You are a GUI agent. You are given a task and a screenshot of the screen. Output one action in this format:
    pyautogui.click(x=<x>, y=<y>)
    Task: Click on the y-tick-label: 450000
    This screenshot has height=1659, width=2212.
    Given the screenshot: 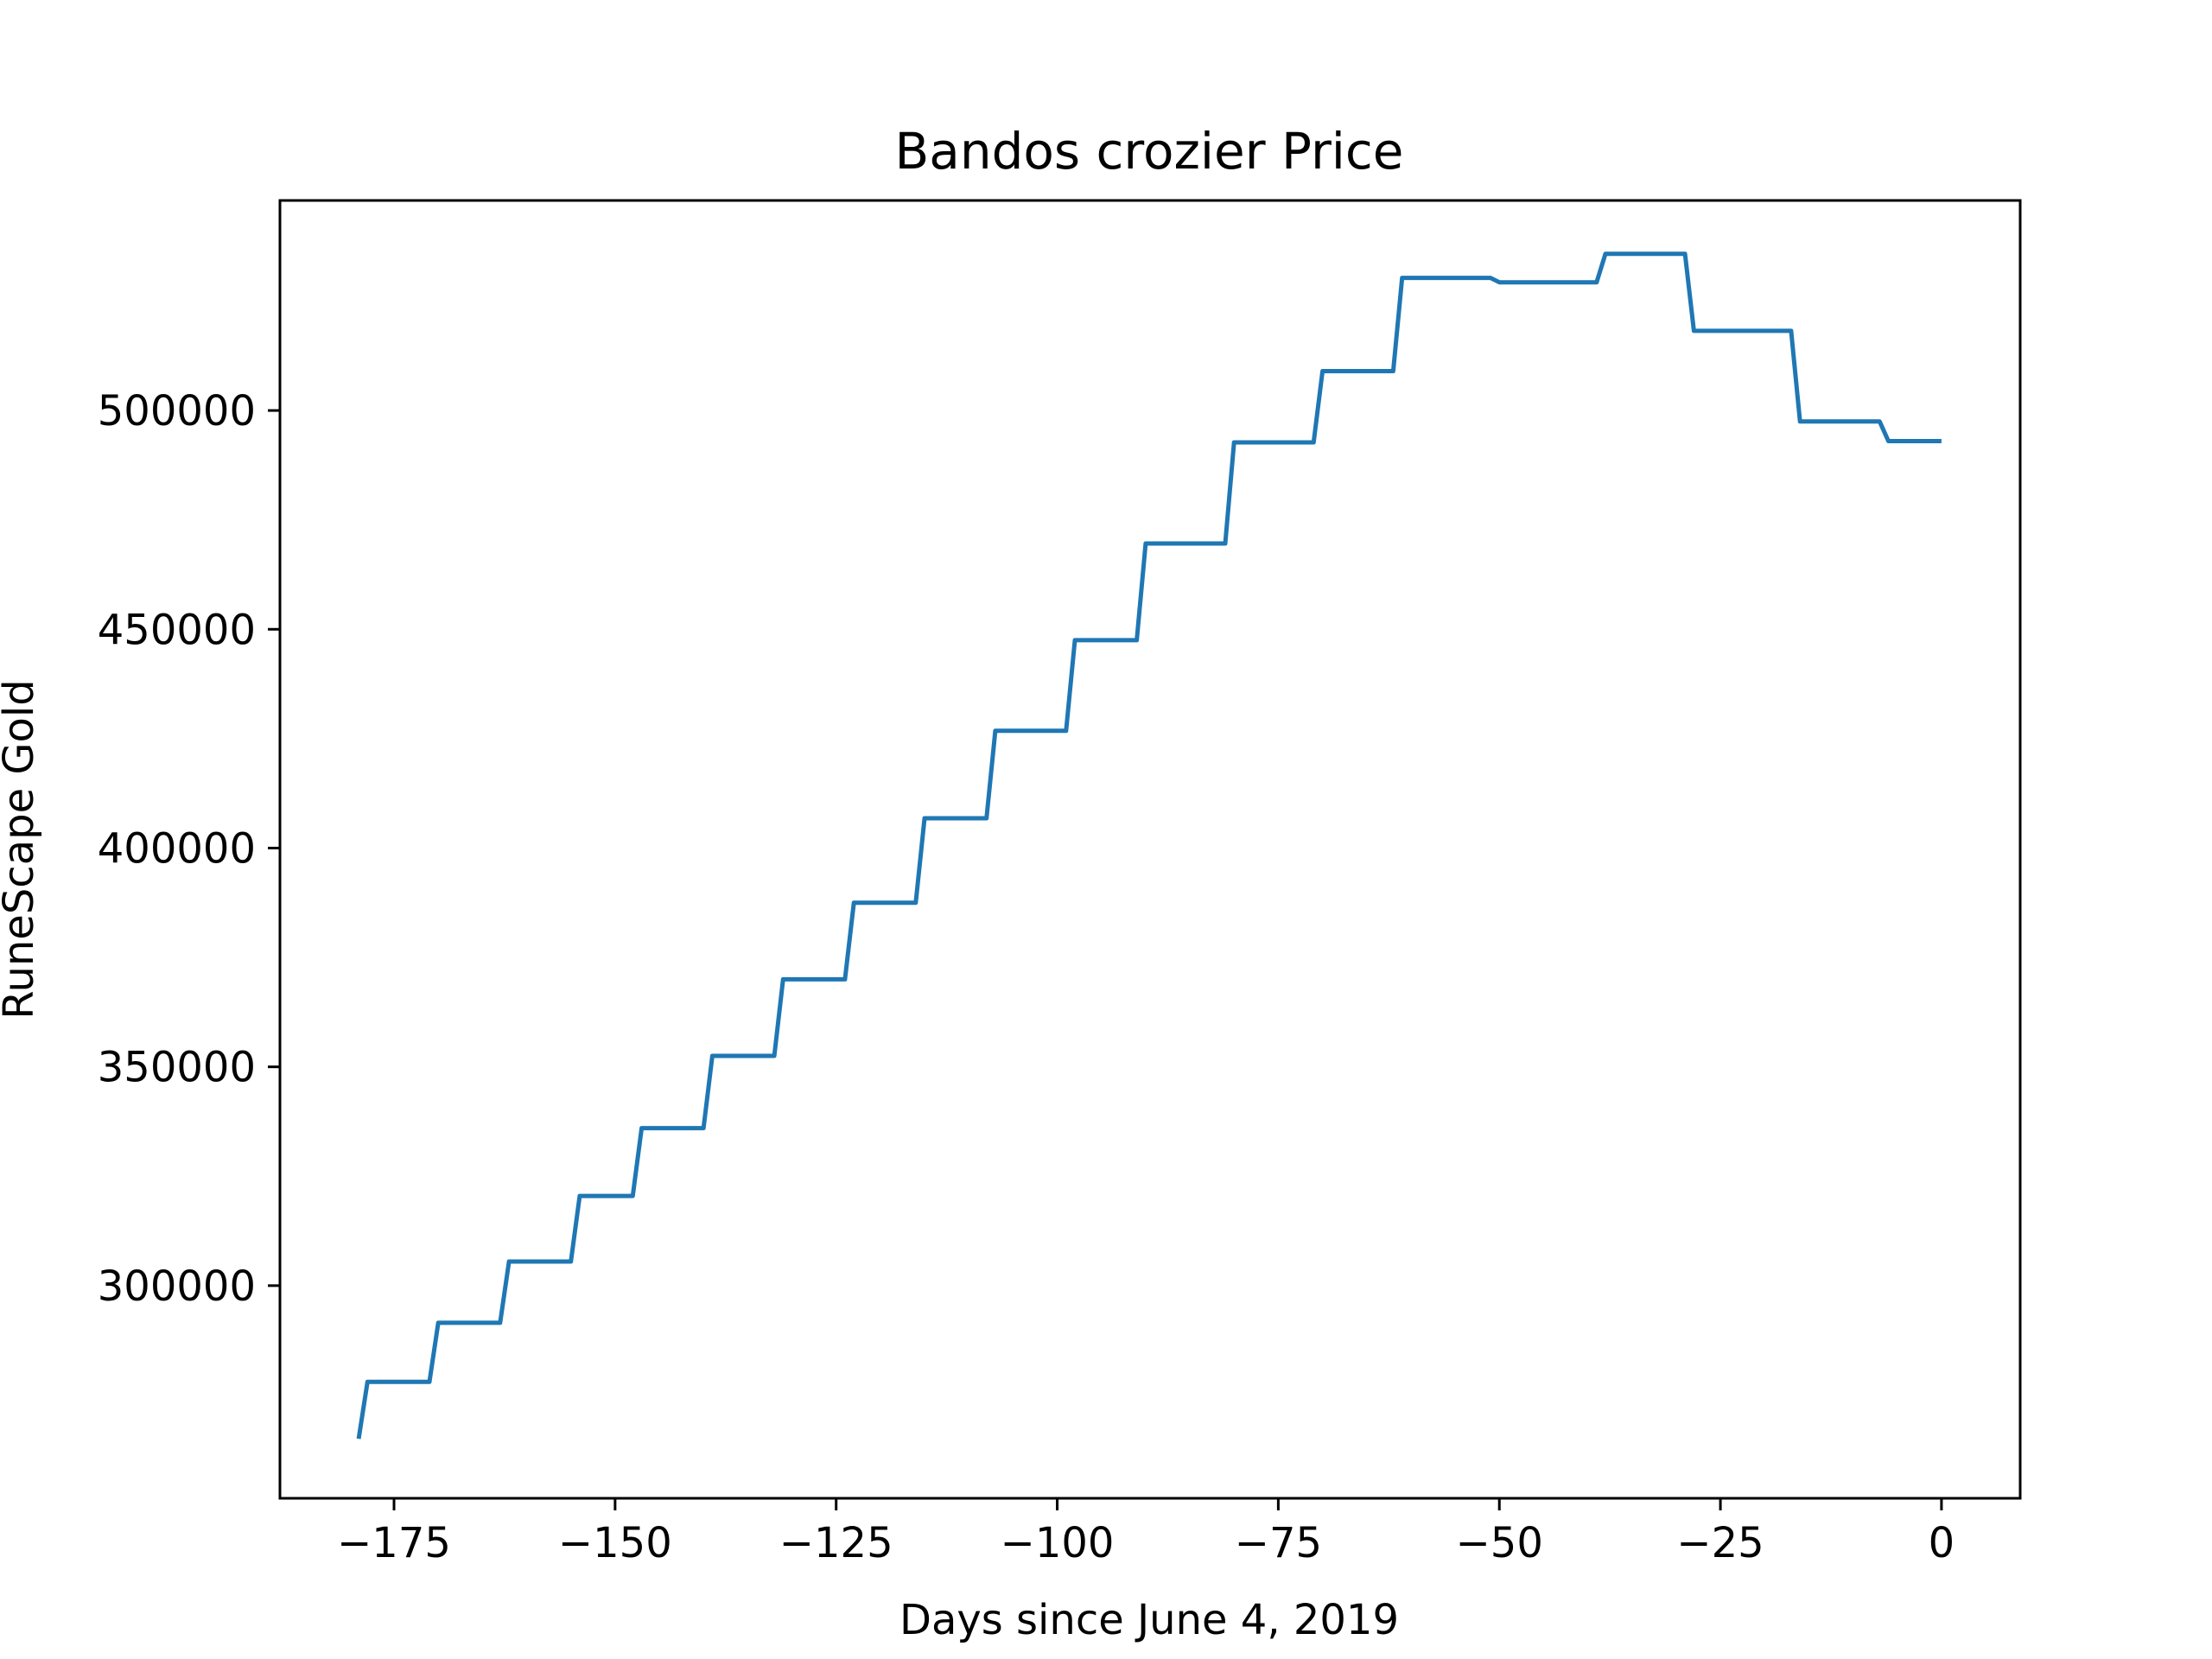 What is the action you would take?
    pyautogui.click(x=177, y=630)
    